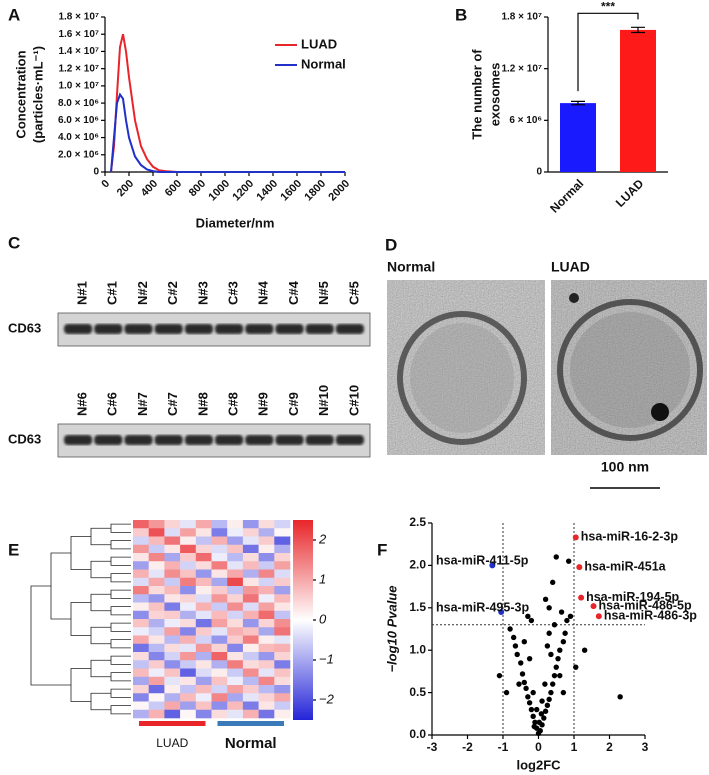  What do you see at coordinates (632, 597) in the screenshot?
I see `point-label: hsa-miR-194-5p` at bounding box center [632, 597].